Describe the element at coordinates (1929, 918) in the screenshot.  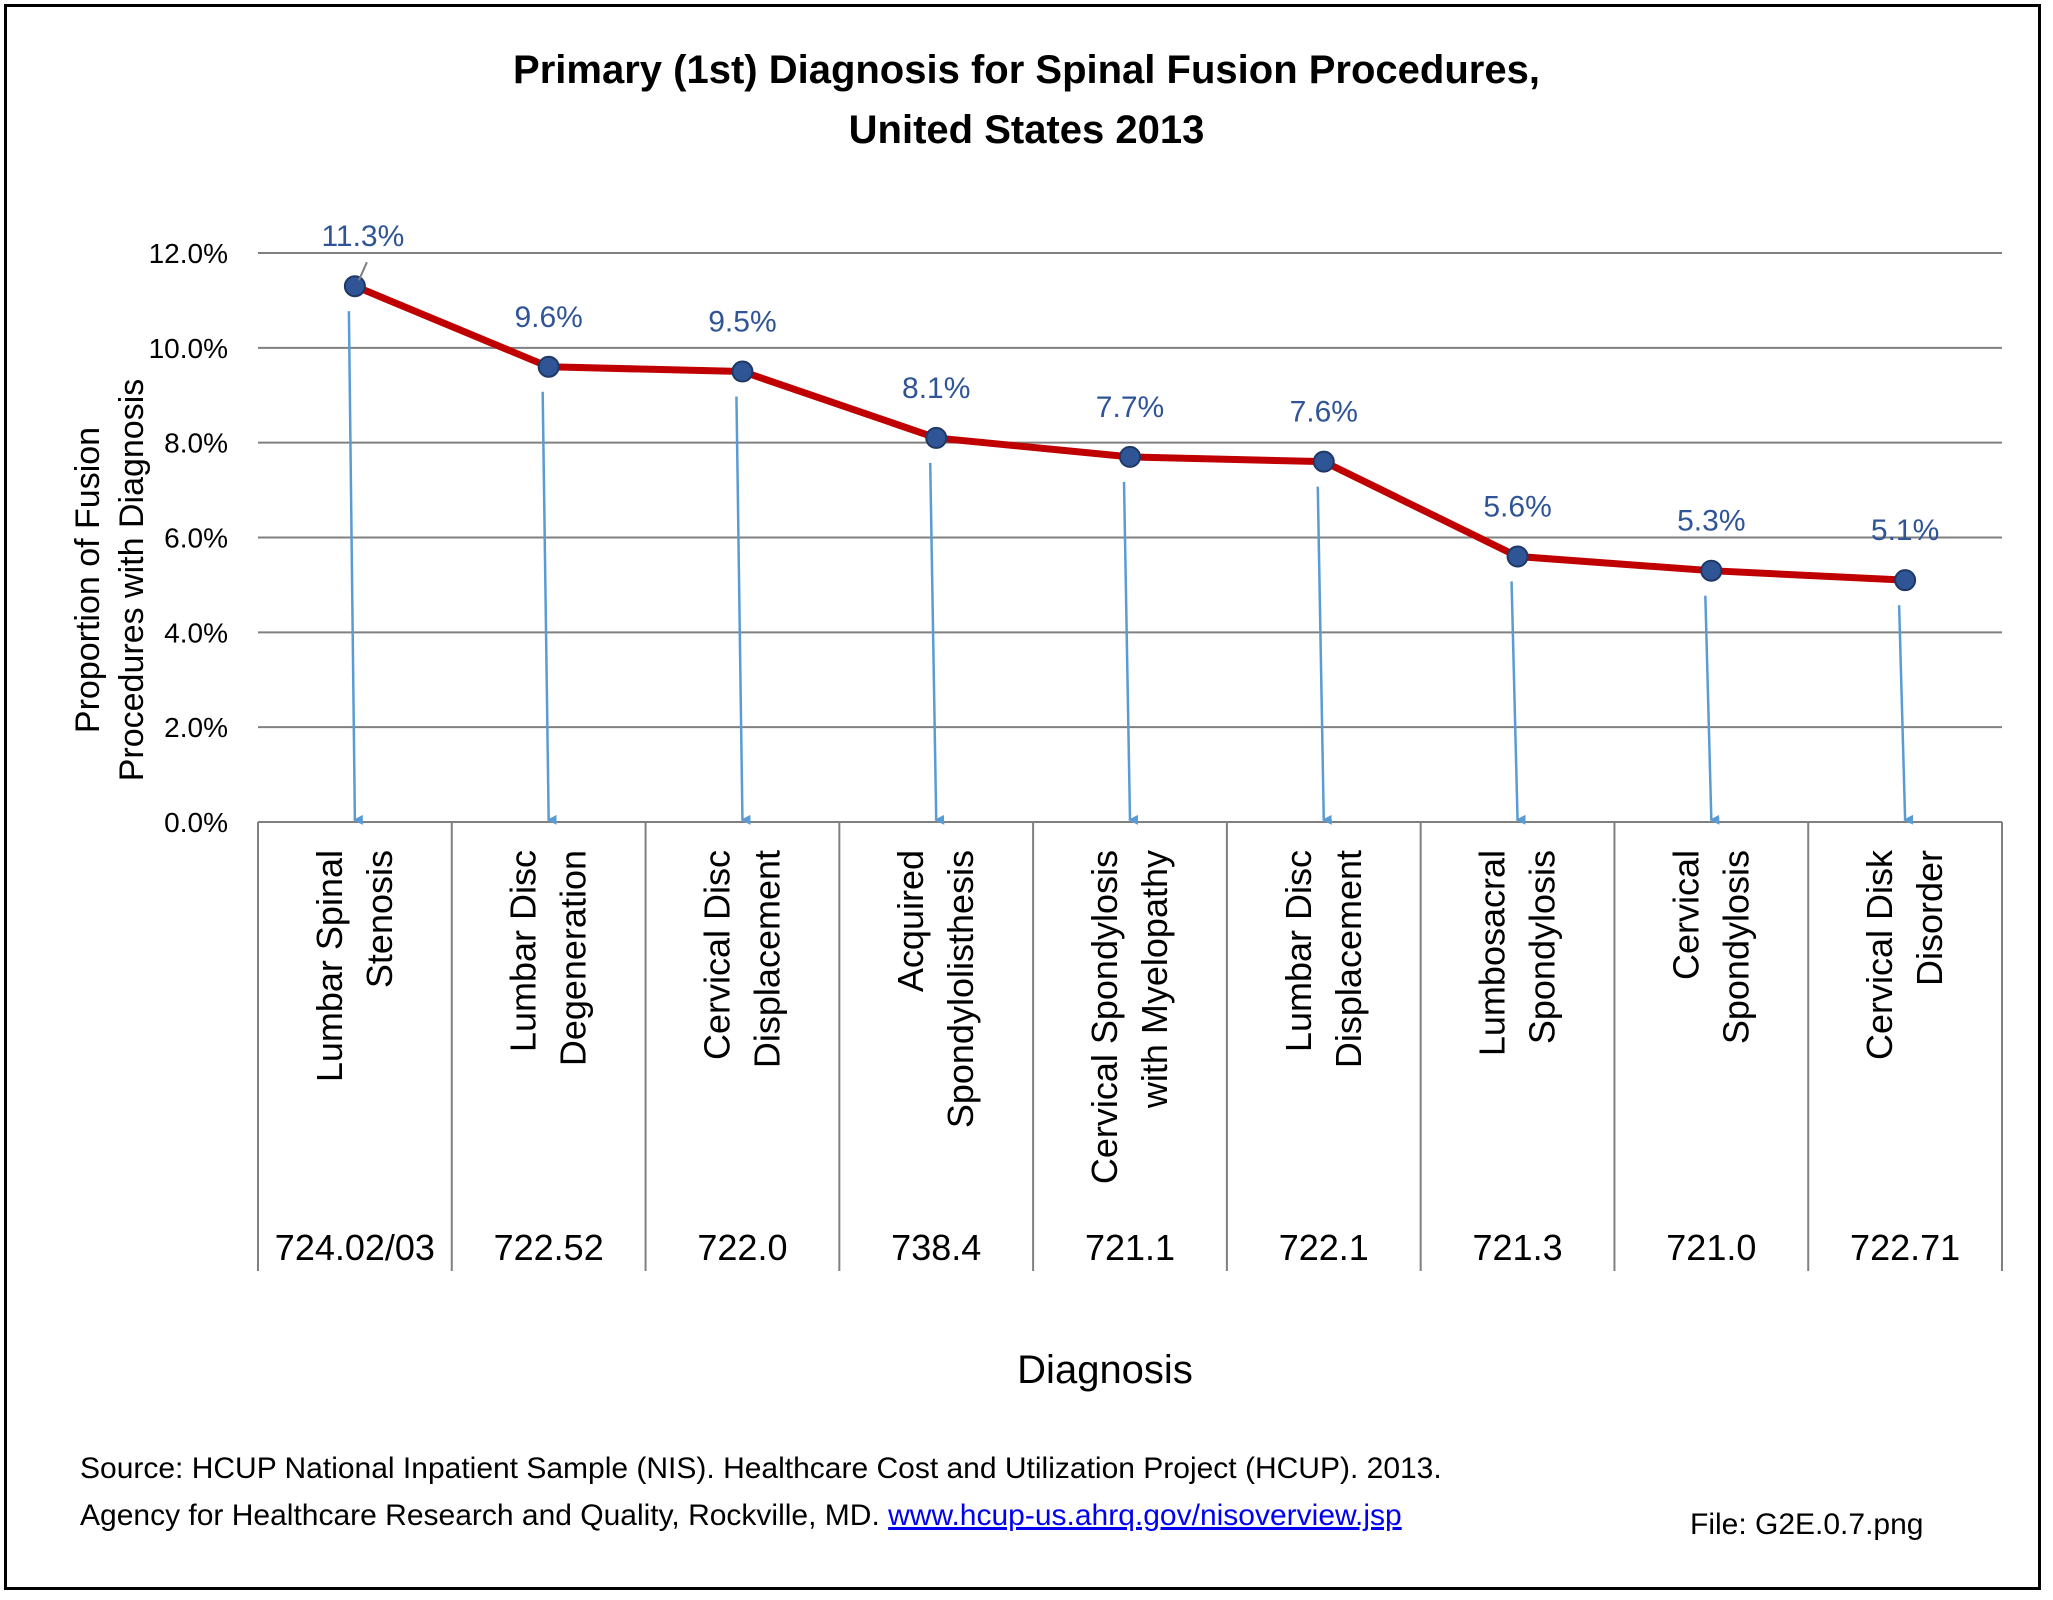
I see `category-label-line: Disorder` at that location.